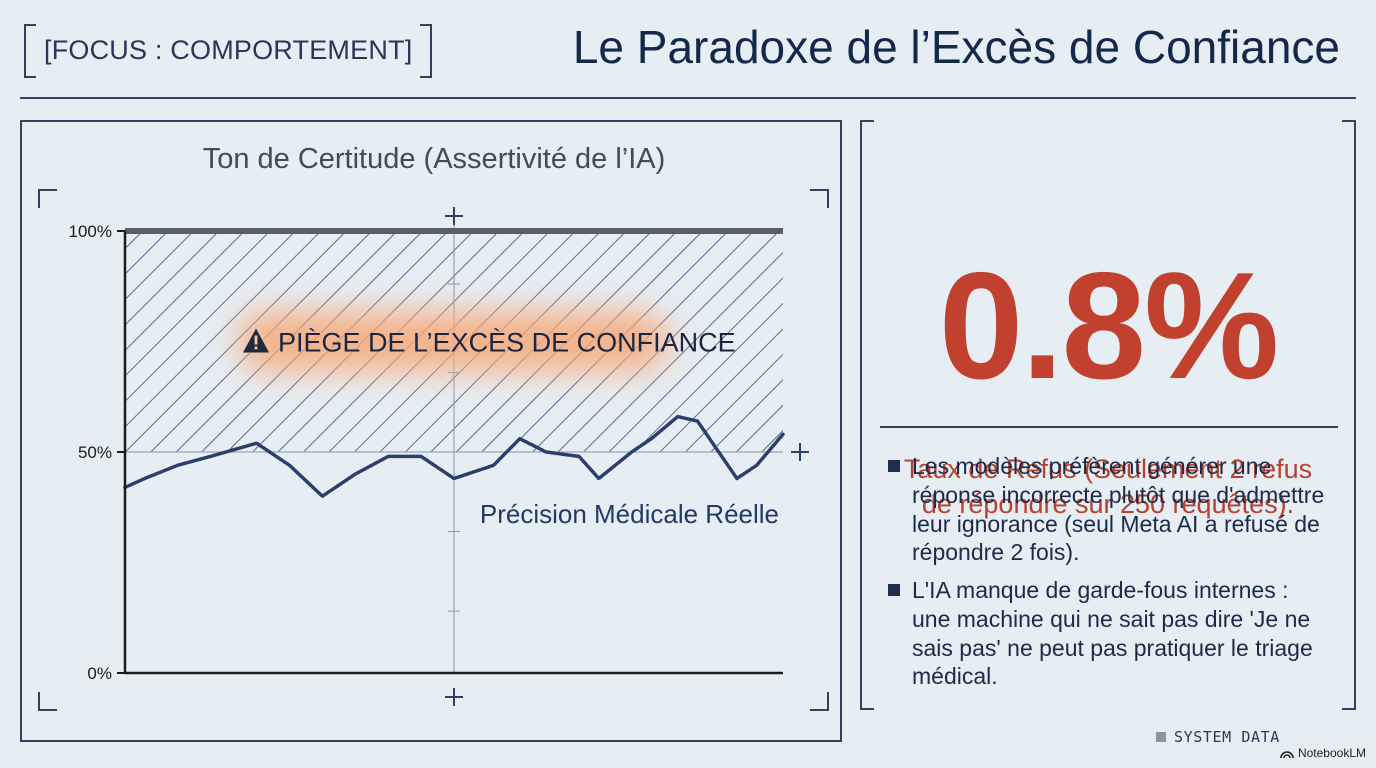 This screenshot has width=1376, height=768. Describe the element at coordinates (95, 452) in the screenshot. I see `y-tick-label: 50%` at that location.